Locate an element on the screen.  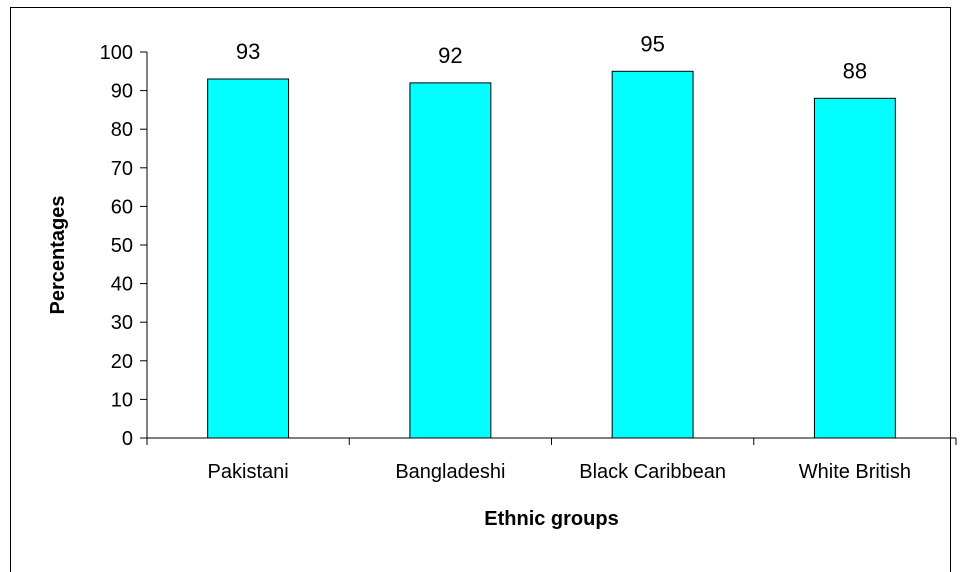
x-tick-label: Pakistani is located at coordinates (248, 472).